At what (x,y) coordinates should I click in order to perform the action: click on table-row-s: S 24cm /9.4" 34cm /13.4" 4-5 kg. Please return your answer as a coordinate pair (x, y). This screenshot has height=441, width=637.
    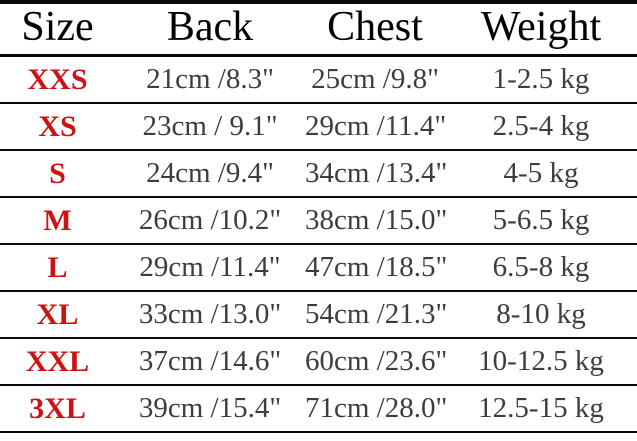
    Looking at the image, I should click on (318, 174).